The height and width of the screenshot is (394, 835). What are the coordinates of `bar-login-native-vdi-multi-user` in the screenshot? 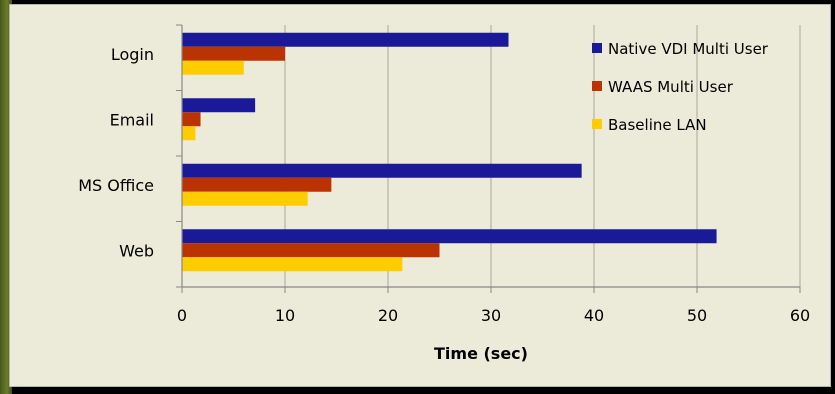 It's located at (345, 39).